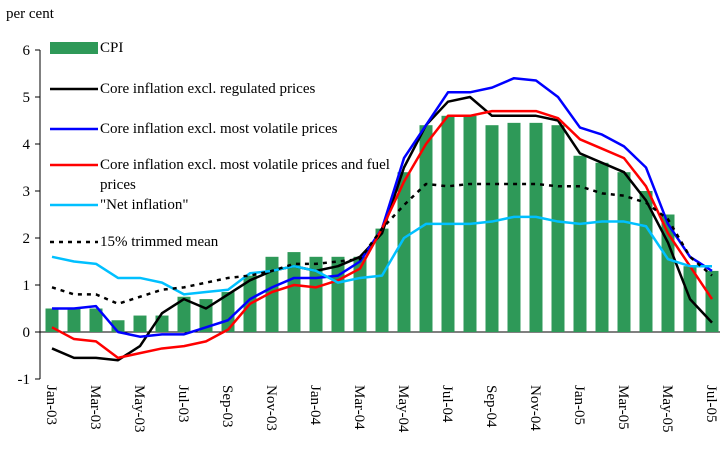  Describe the element at coordinates (144, 205) in the screenshot. I see `legend-label: "Net inflation"` at that location.